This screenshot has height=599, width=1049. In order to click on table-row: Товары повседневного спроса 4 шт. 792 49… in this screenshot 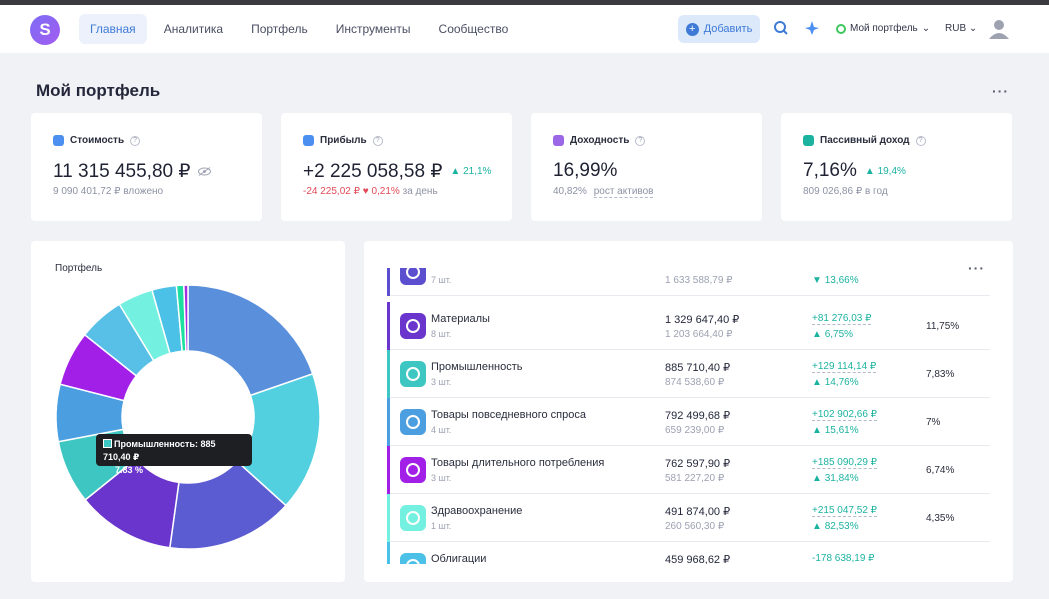, I will do `click(688, 422)`.